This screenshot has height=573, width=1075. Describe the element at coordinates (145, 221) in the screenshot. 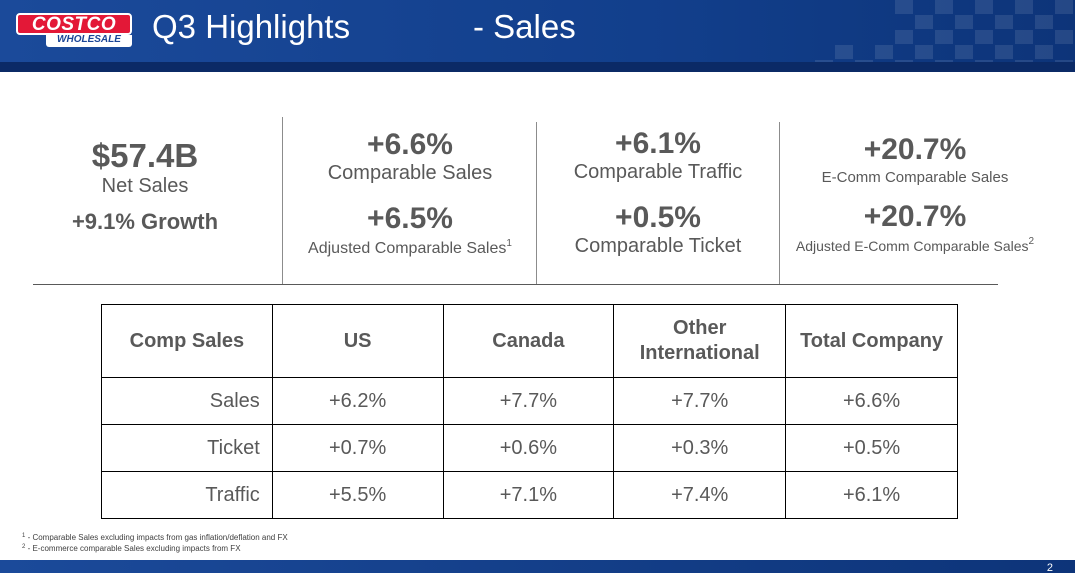

I see `net-sales-growth: +9.1% Growth` at that location.